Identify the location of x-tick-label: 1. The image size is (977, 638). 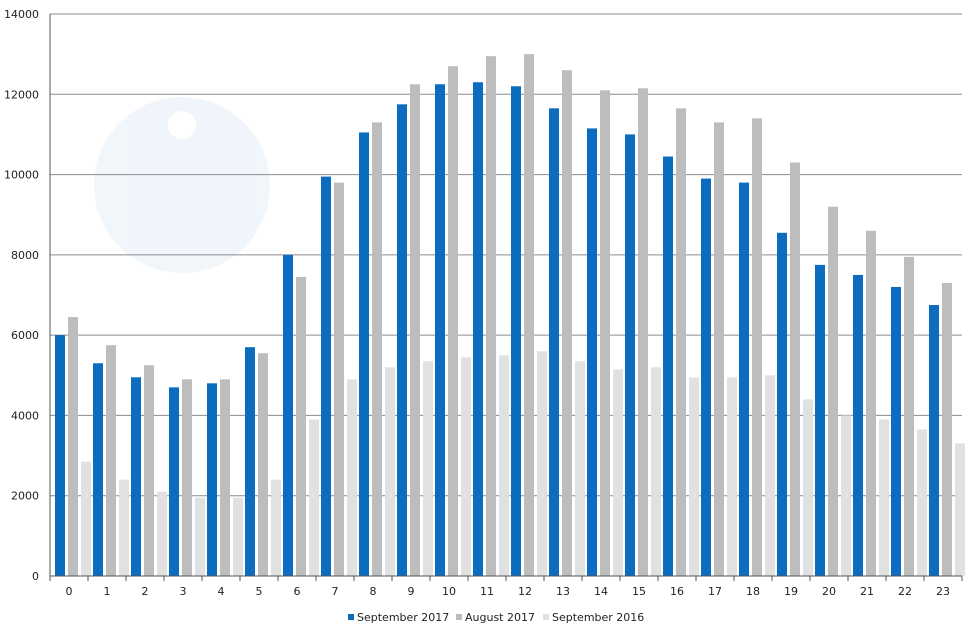
(107, 591).